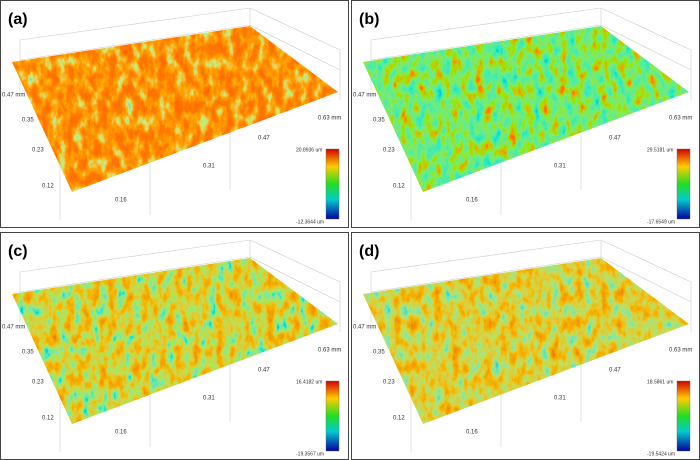 Image resolution: width=700 pixels, height=460 pixels. What do you see at coordinates (310, 222) in the screenshot?
I see `colorbar-min: -12.3644 um` at bounding box center [310, 222].